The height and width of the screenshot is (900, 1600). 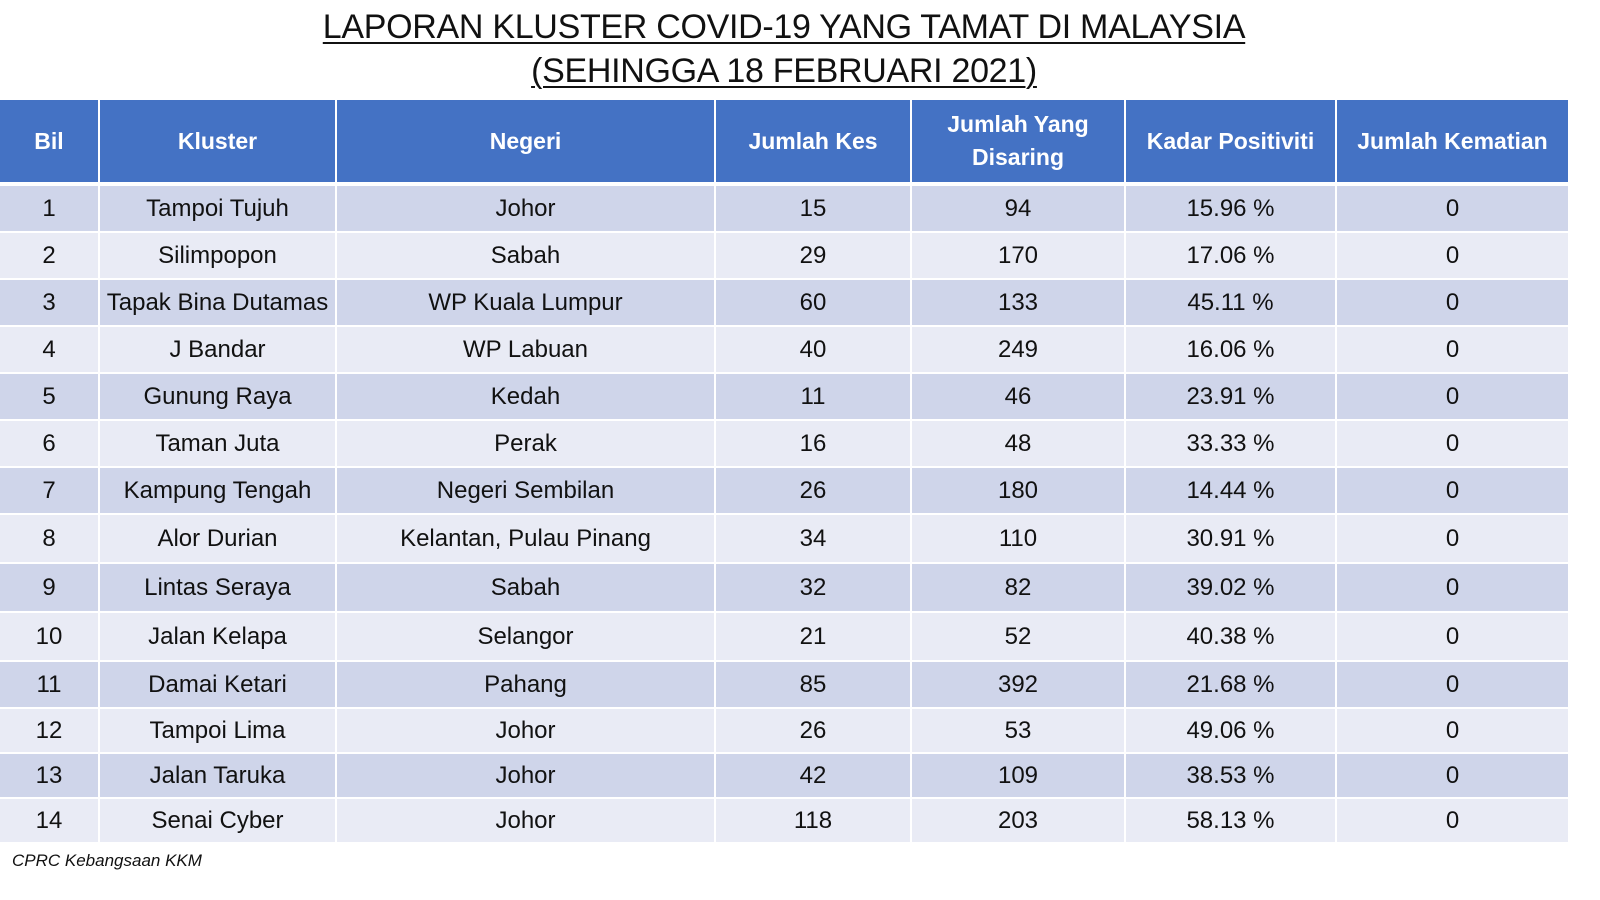 I want to click on cell-bil: 5, so click(x=50, y=397).